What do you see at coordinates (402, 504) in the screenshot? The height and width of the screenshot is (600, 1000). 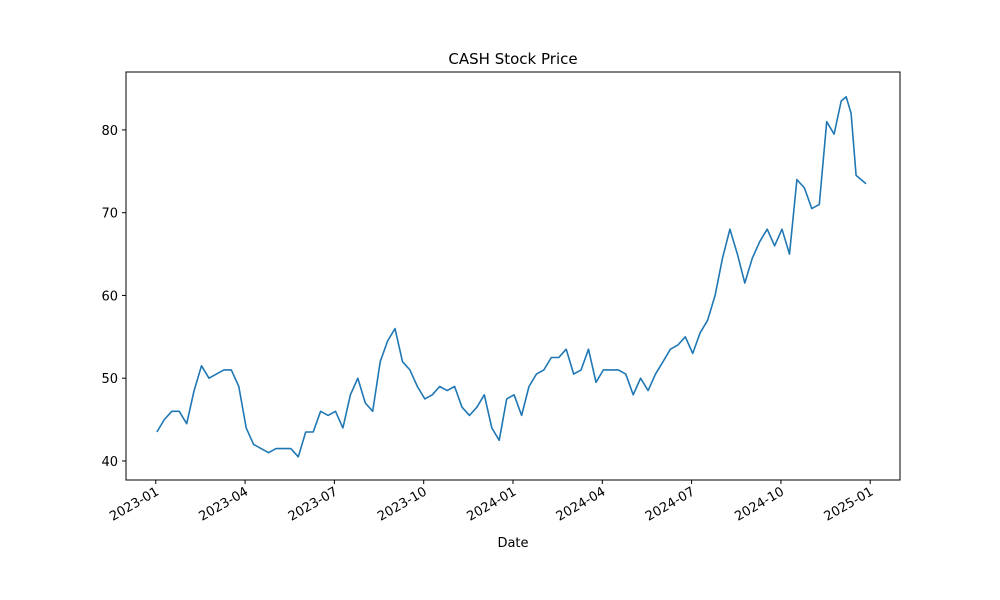 I see `x-tick-label: 2023-10` at bounding box center [402, 504].